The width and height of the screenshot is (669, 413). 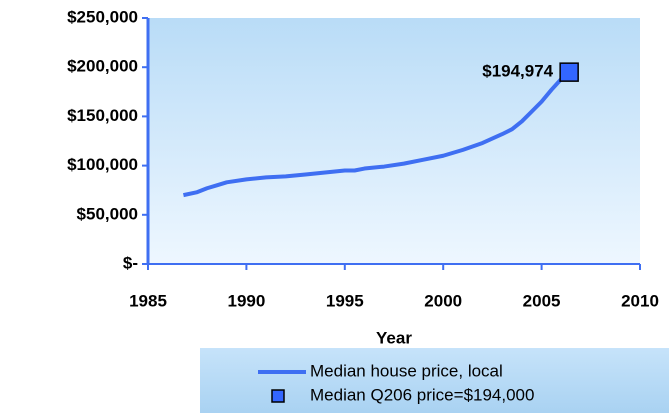 I want to click on legend-label: Median Q206 price=$194,000, so click(x=422, y=394).